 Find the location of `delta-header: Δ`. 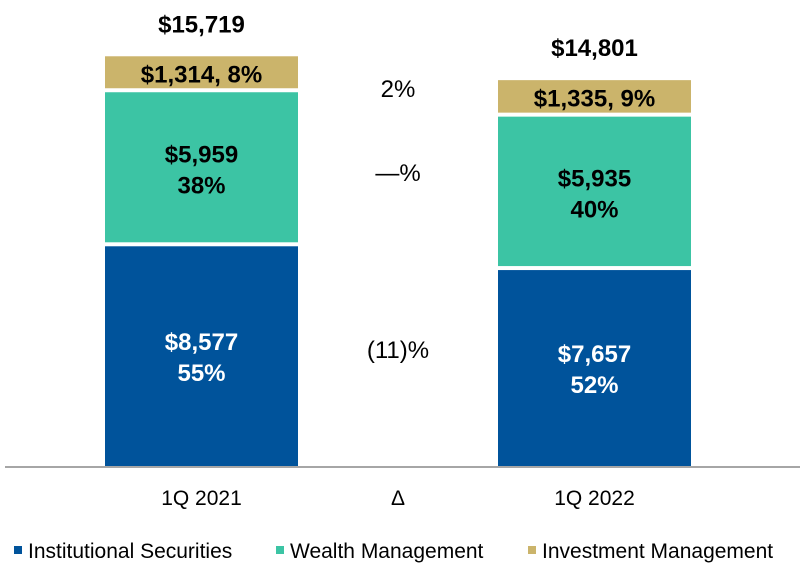

delta-header: Δ is located at coordinates (398, 498).